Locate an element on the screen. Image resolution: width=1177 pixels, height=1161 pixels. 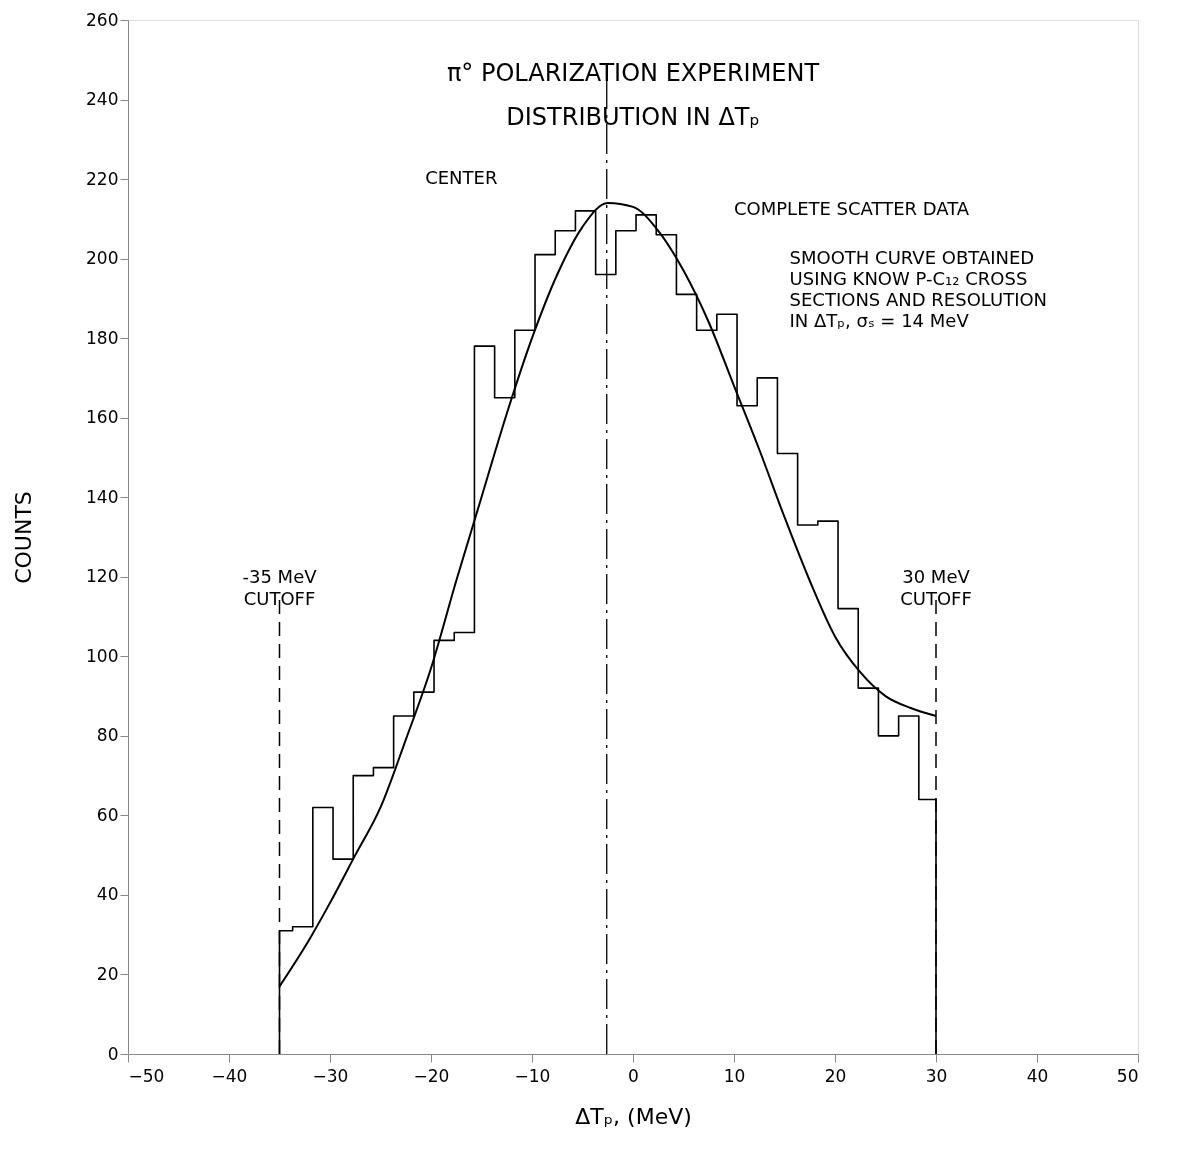
x-tick-label: −40 is located at coordinates (229, 1075).